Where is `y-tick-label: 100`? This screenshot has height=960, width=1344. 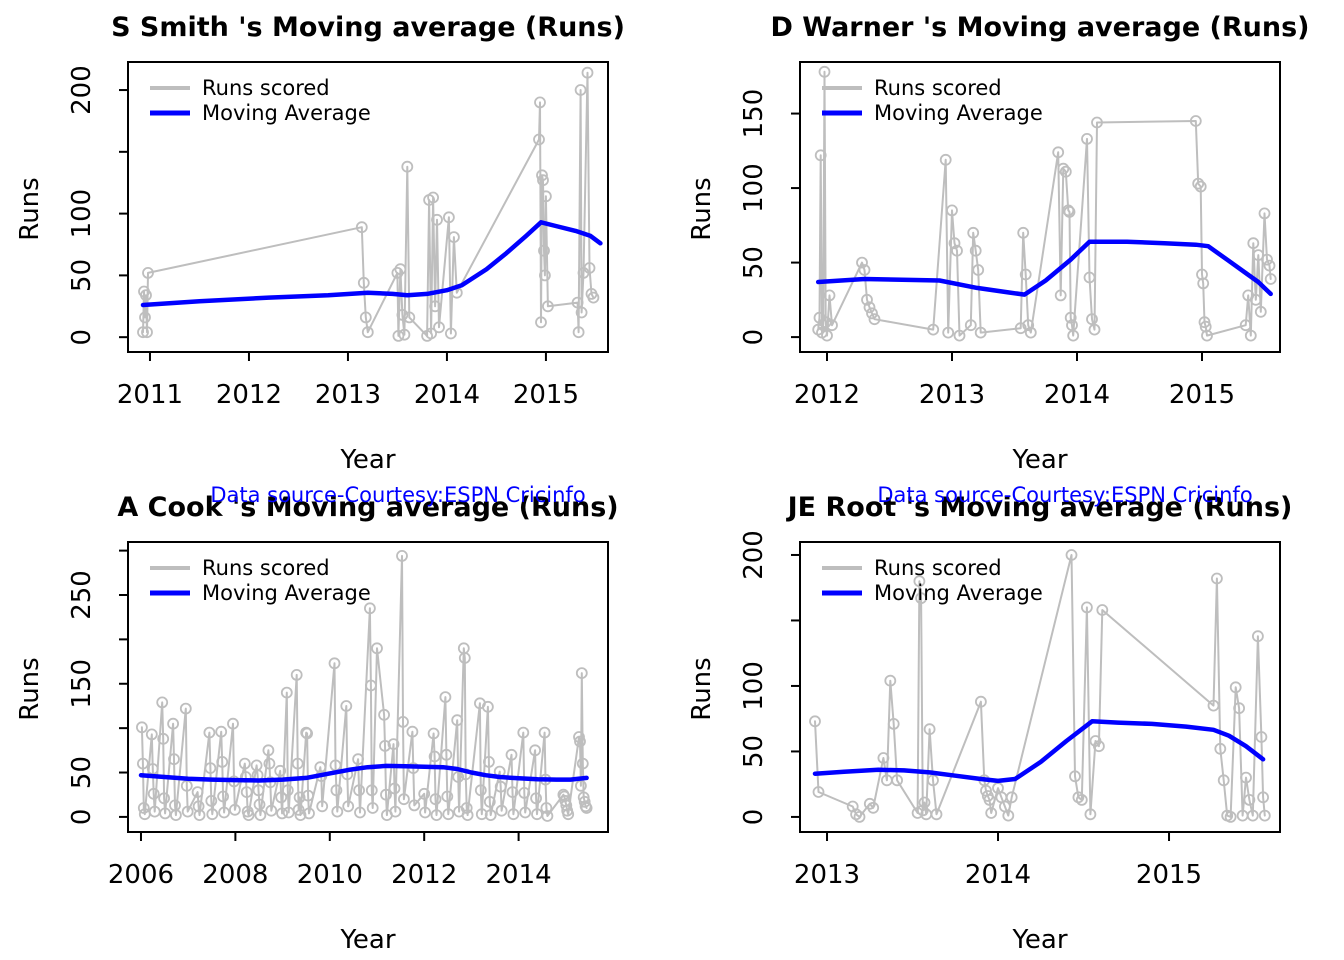 y-tick-label: 100 is located at coordinates (82, 214).